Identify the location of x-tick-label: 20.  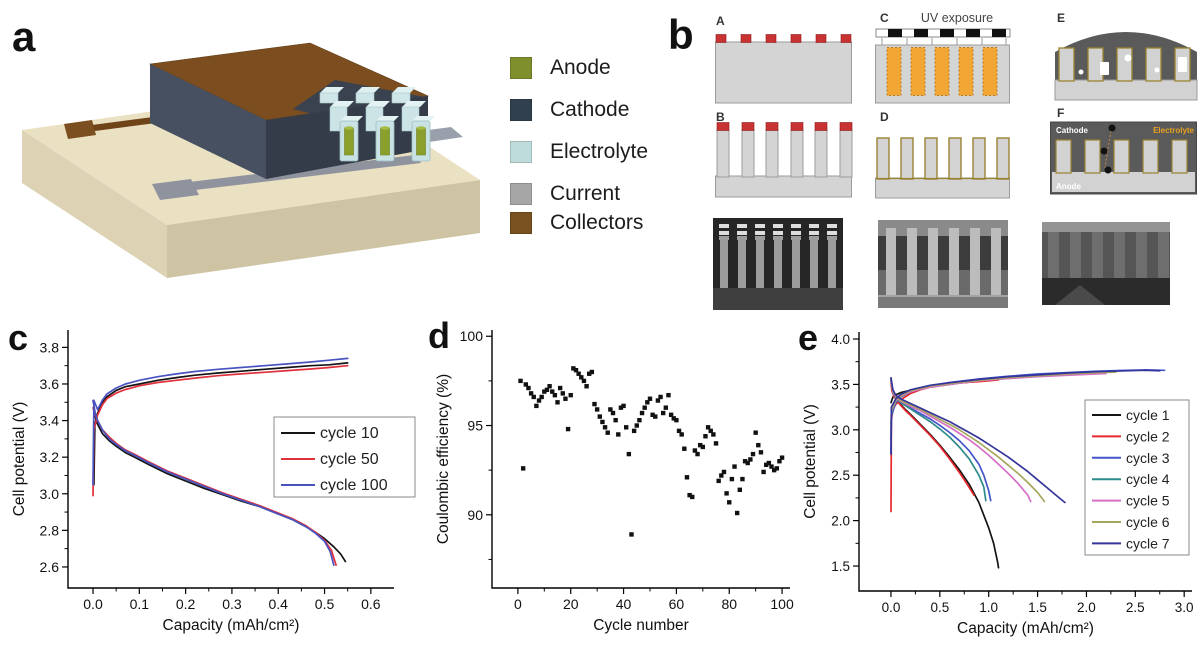
(571, 604).